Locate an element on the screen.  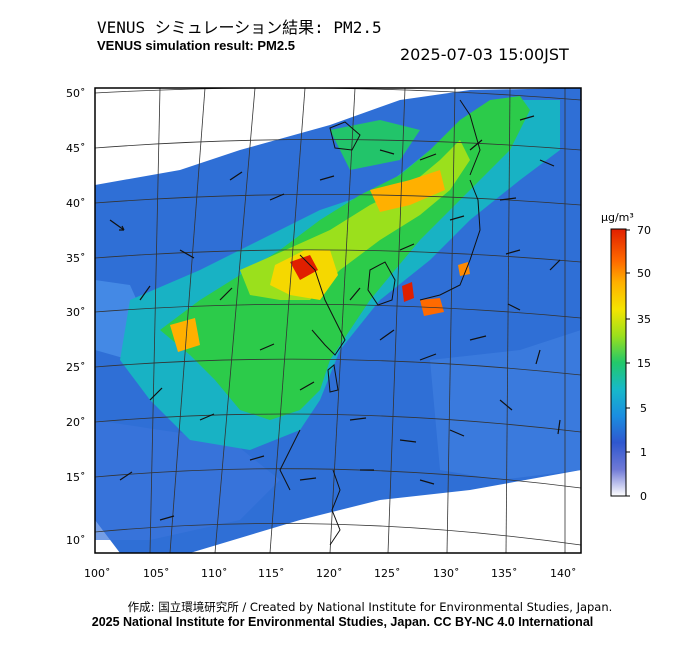
lon-label: 140˚ is located at coordinates (563, 573).